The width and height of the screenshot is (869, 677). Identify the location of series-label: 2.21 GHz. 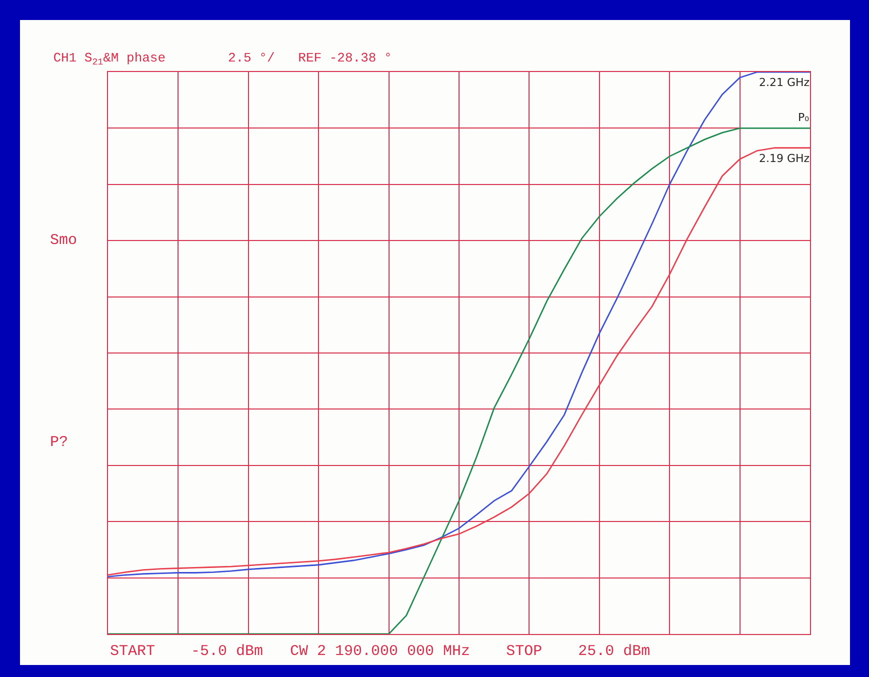
(784, 82).